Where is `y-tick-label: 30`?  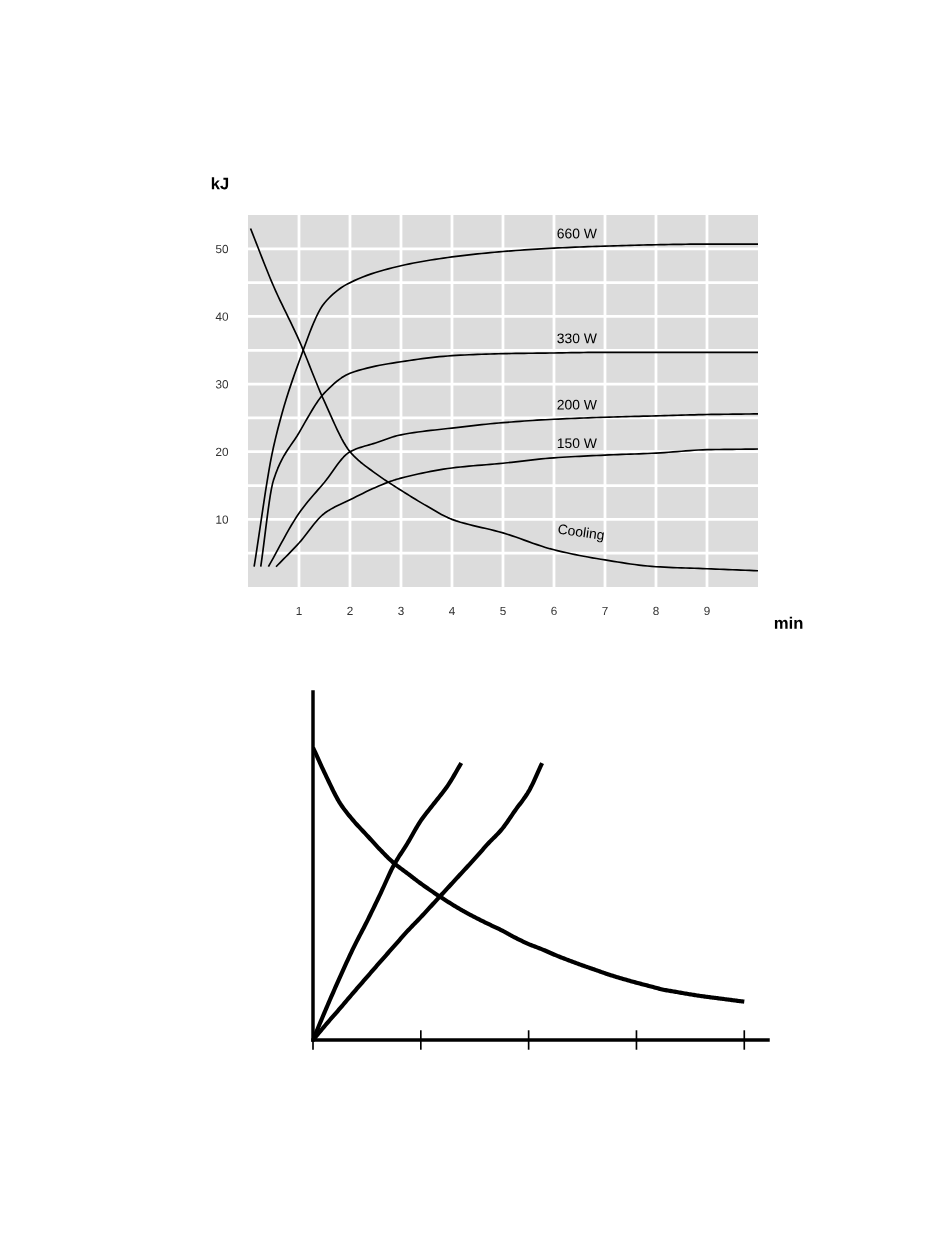
y-tick-label: 30 is located at coordinates (222, 384).